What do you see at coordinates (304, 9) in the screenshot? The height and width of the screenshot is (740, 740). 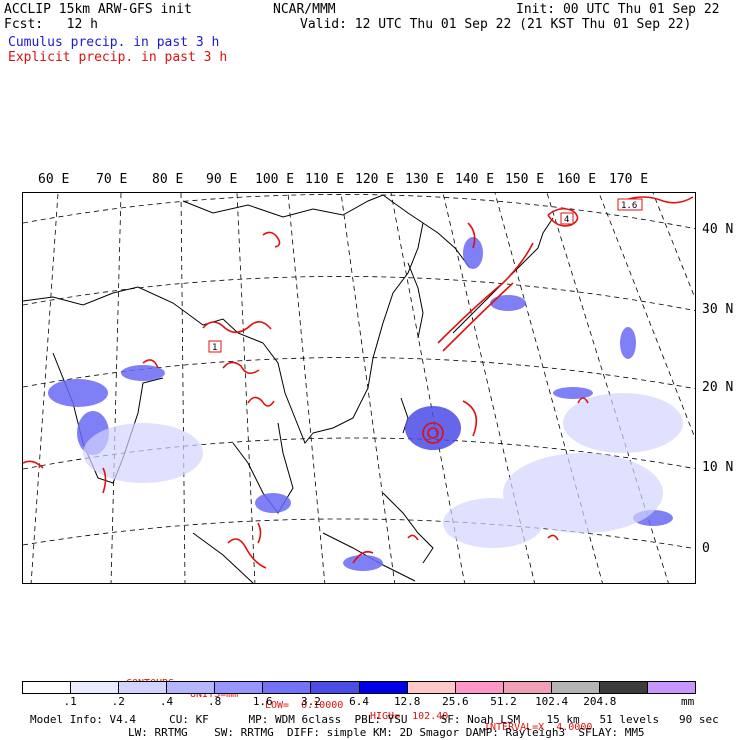 I see `center-name: NCAR/MMM` at bounding box center [304, 9].